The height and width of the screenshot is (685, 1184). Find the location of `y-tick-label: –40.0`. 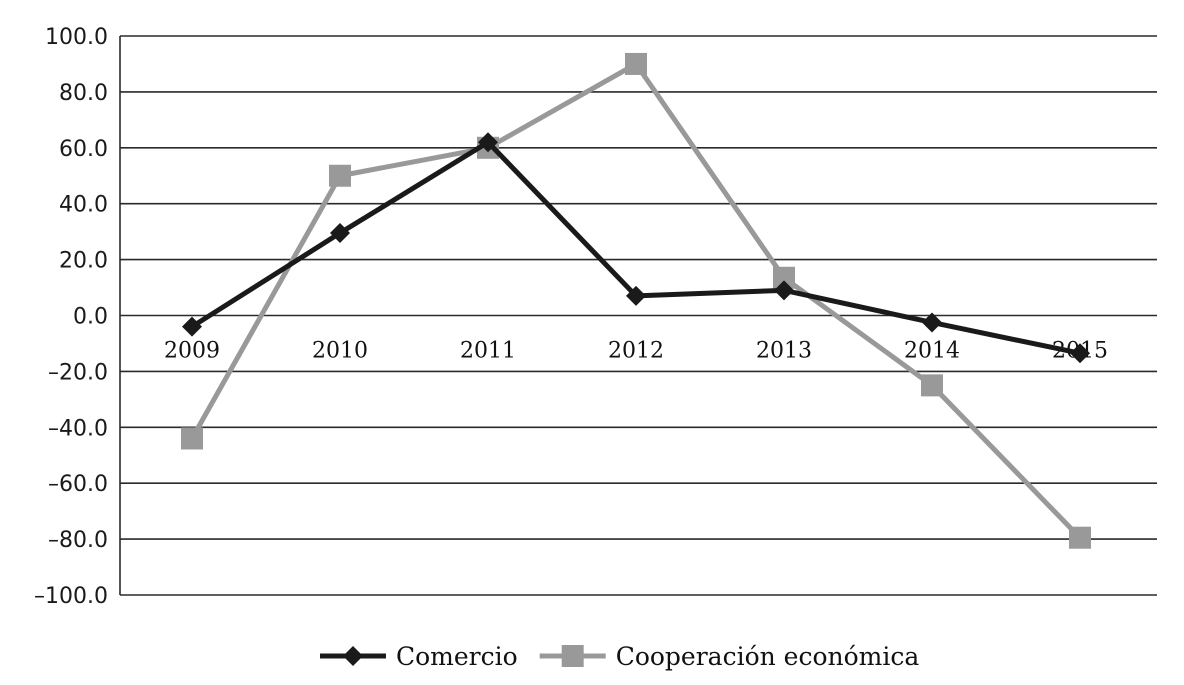

y-tick-label: –40.0 is located at coordinates (78, 428).